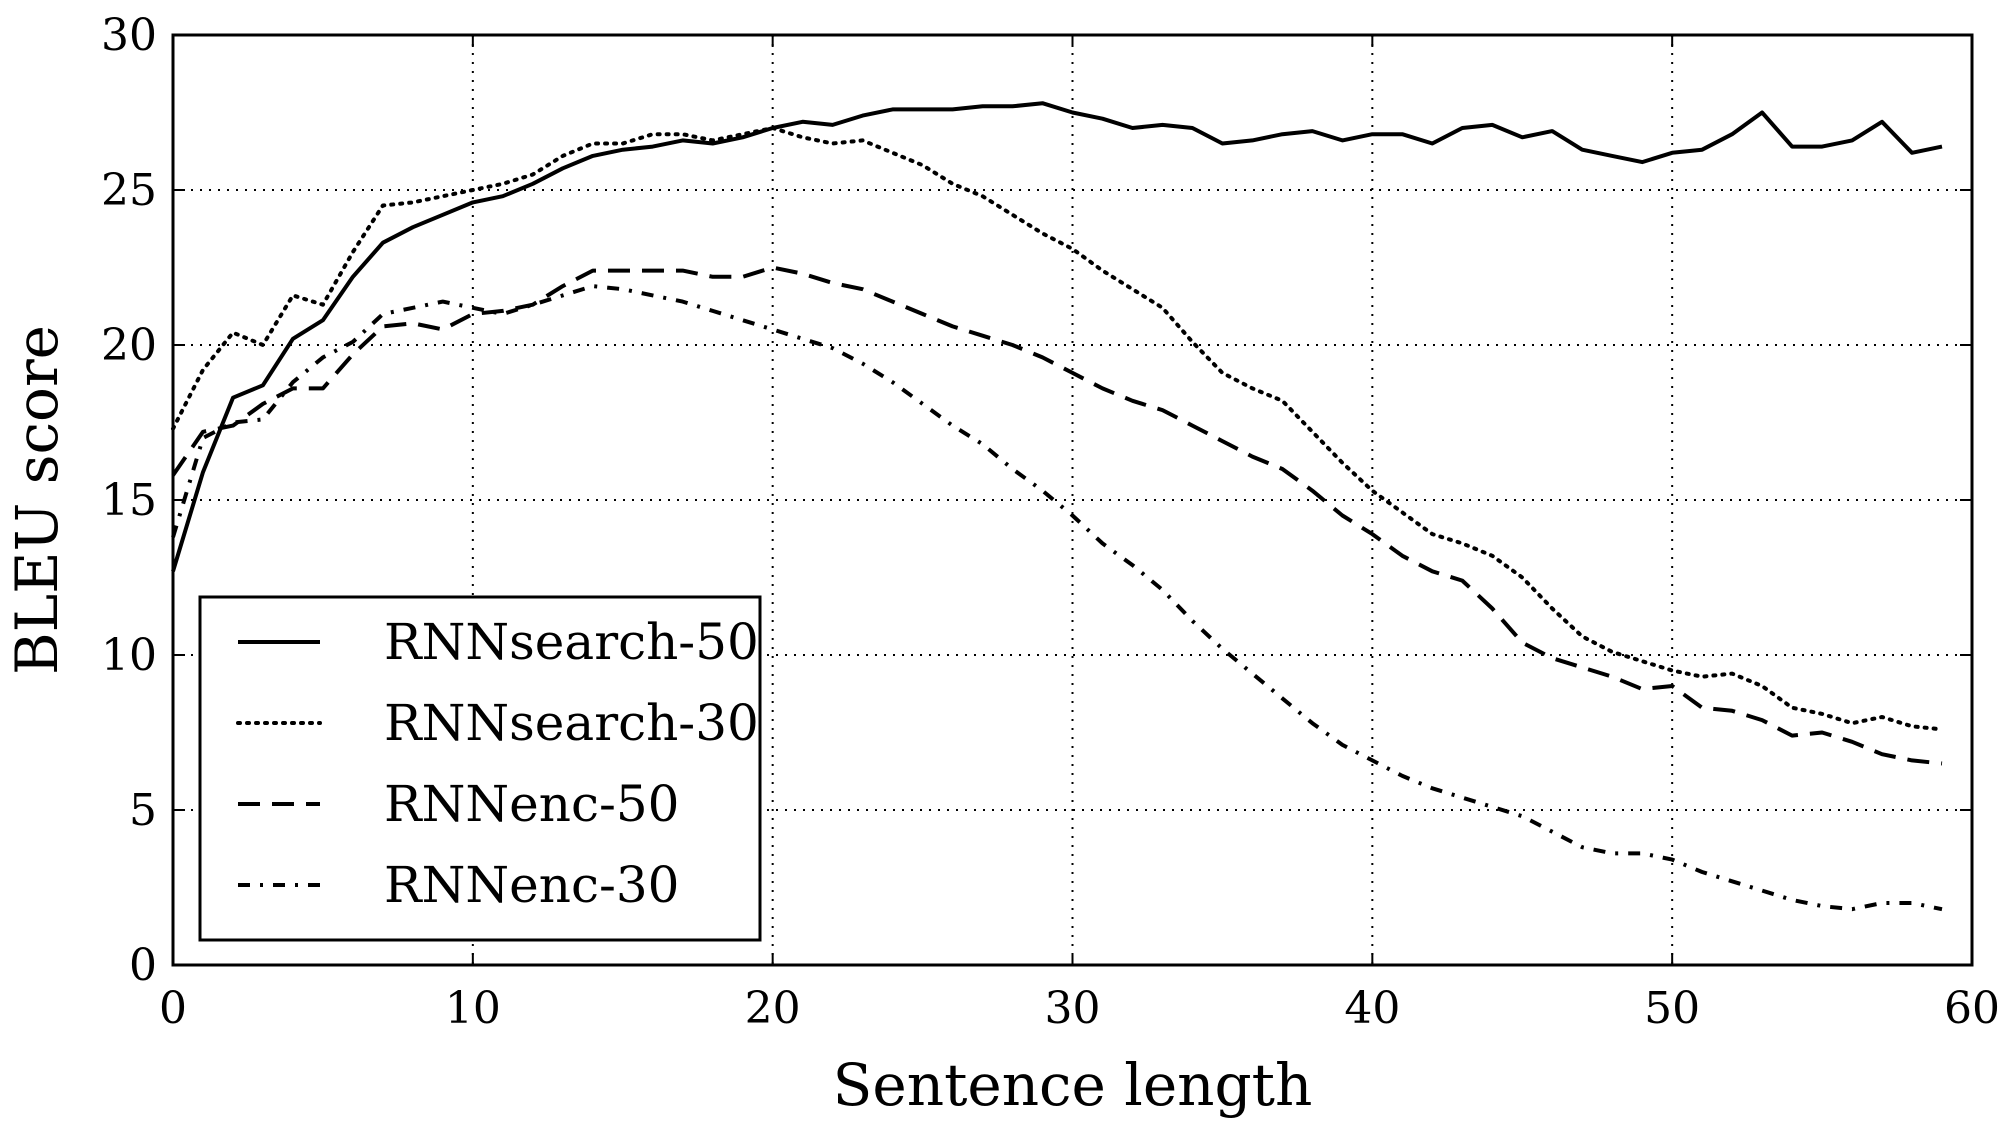  I want to click on y-tick-label: 30, so click(129, 35).